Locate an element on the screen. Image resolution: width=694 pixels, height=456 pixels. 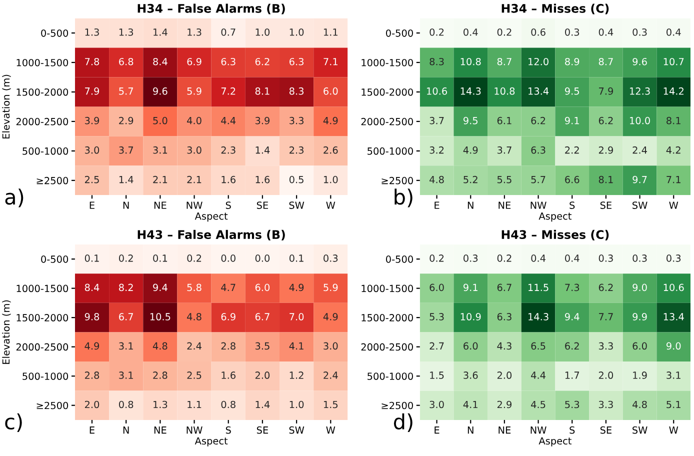
data-label: 8.2 is located at coordinates (126, 288).